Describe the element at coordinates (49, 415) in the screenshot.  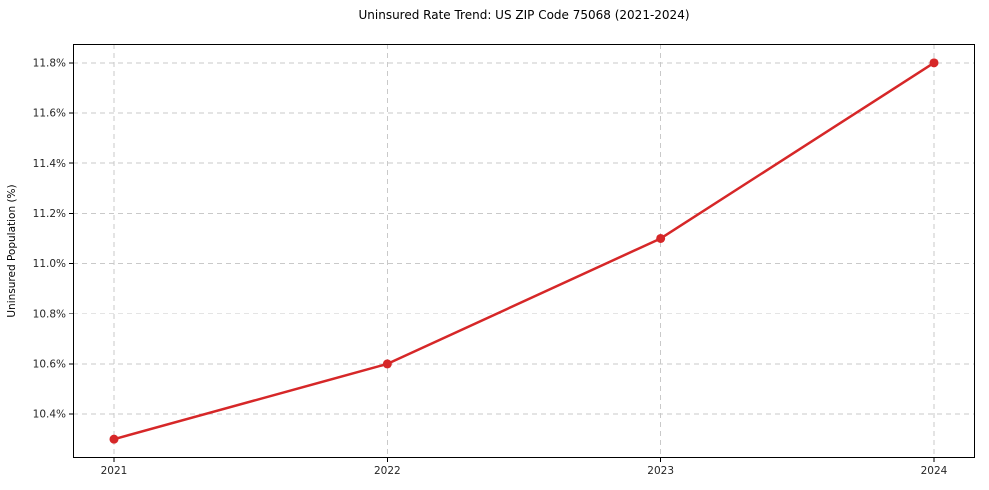
I see `y-tick-label: 10.4%` at that location.